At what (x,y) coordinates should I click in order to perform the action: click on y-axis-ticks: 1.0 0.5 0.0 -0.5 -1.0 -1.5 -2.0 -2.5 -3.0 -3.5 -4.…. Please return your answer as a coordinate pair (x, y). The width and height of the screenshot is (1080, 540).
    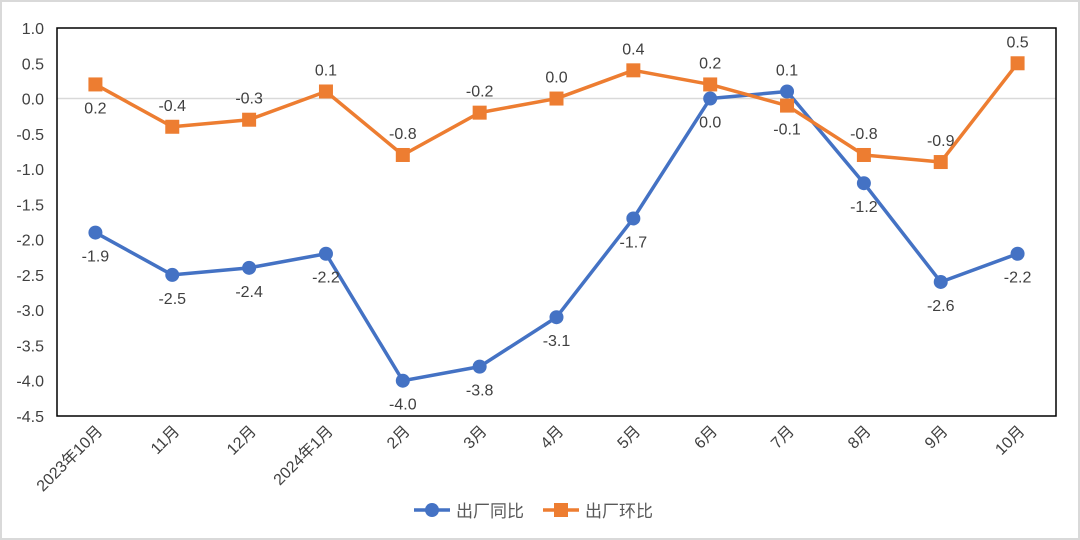
    Looking at the image, I should click on (30, 223).